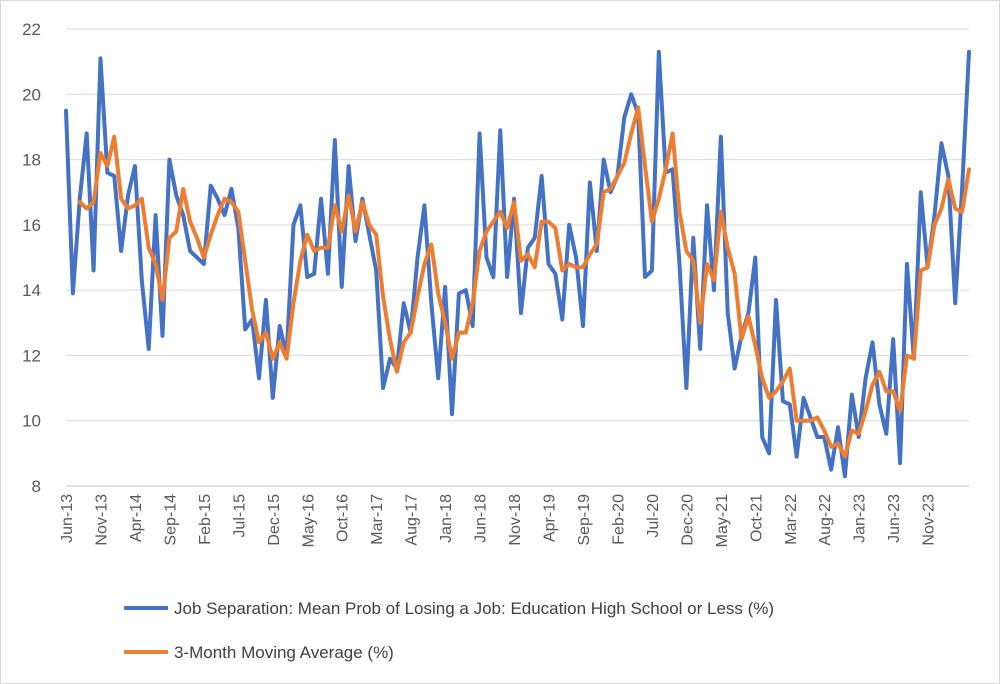  I want to click on legend-label-moving-average: 3-Month Moving Average (%), so click(284, 652).